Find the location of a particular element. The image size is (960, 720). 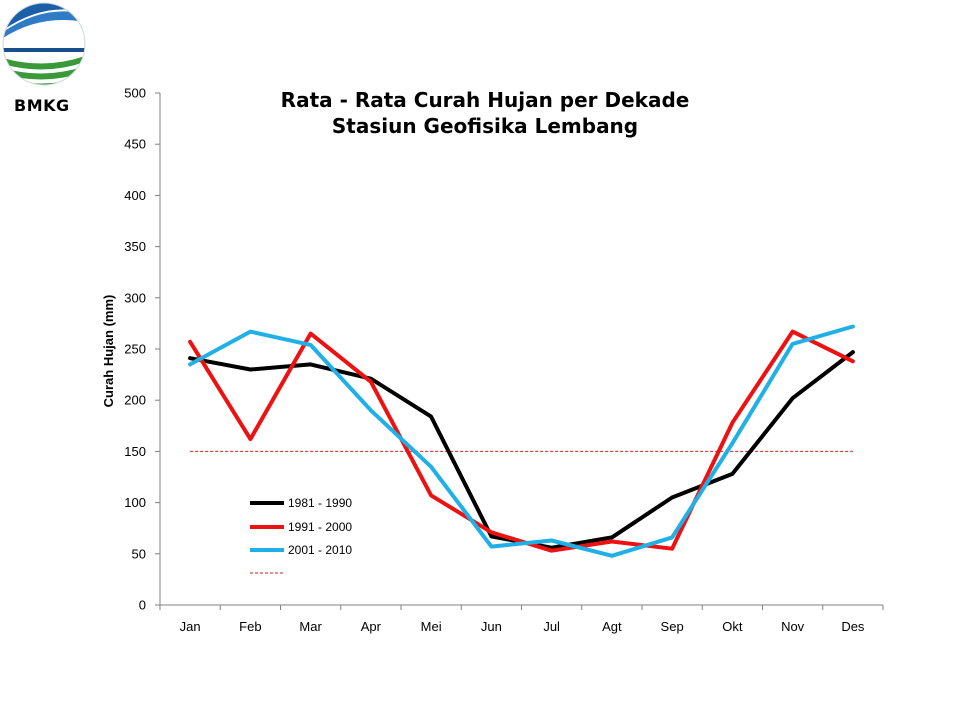

x-tick-label: Nov is located at coordinates (793, 626).